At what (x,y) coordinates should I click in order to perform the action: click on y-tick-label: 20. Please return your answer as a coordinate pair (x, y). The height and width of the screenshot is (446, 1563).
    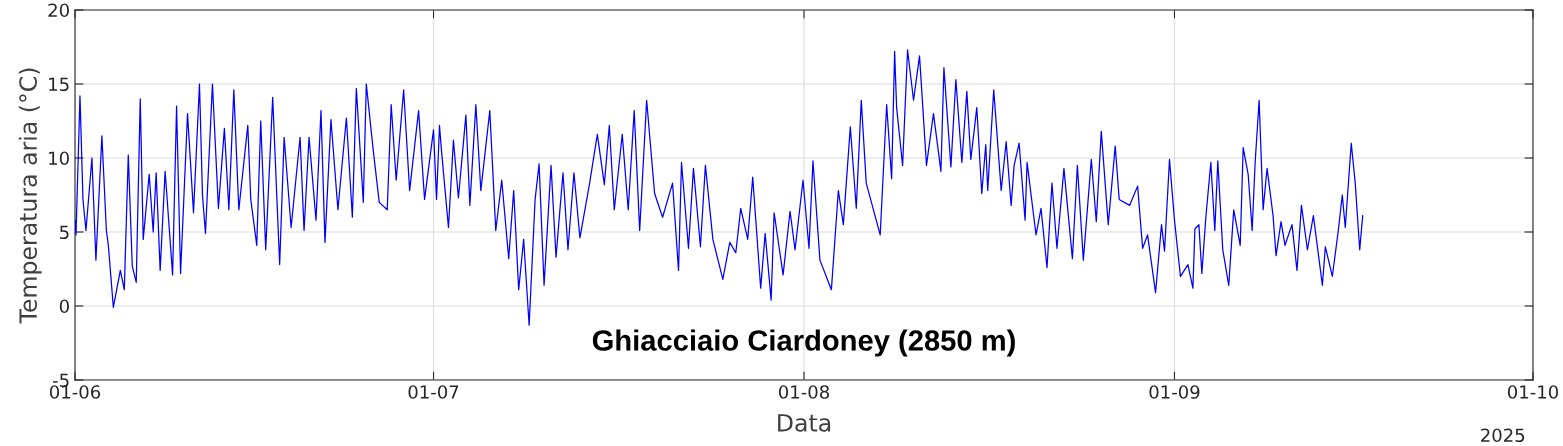
    Looking at the image, I should click on (58, 10).